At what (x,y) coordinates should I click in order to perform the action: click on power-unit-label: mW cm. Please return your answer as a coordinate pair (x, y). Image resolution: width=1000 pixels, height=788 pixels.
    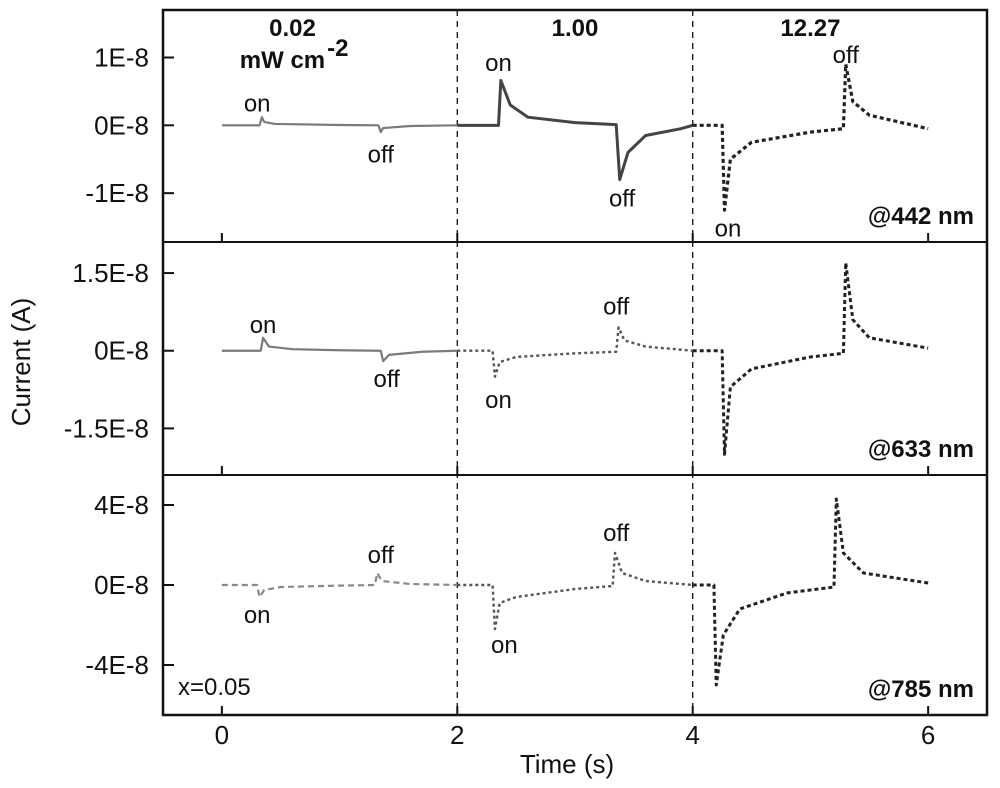
    Looking at the image, I should click on (282, 60).